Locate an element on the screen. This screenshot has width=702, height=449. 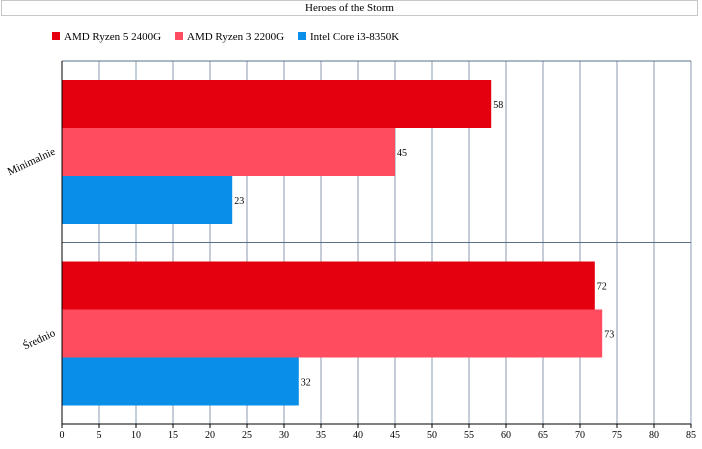
x-tick-label: 55 is located at coordinates (469, 435).